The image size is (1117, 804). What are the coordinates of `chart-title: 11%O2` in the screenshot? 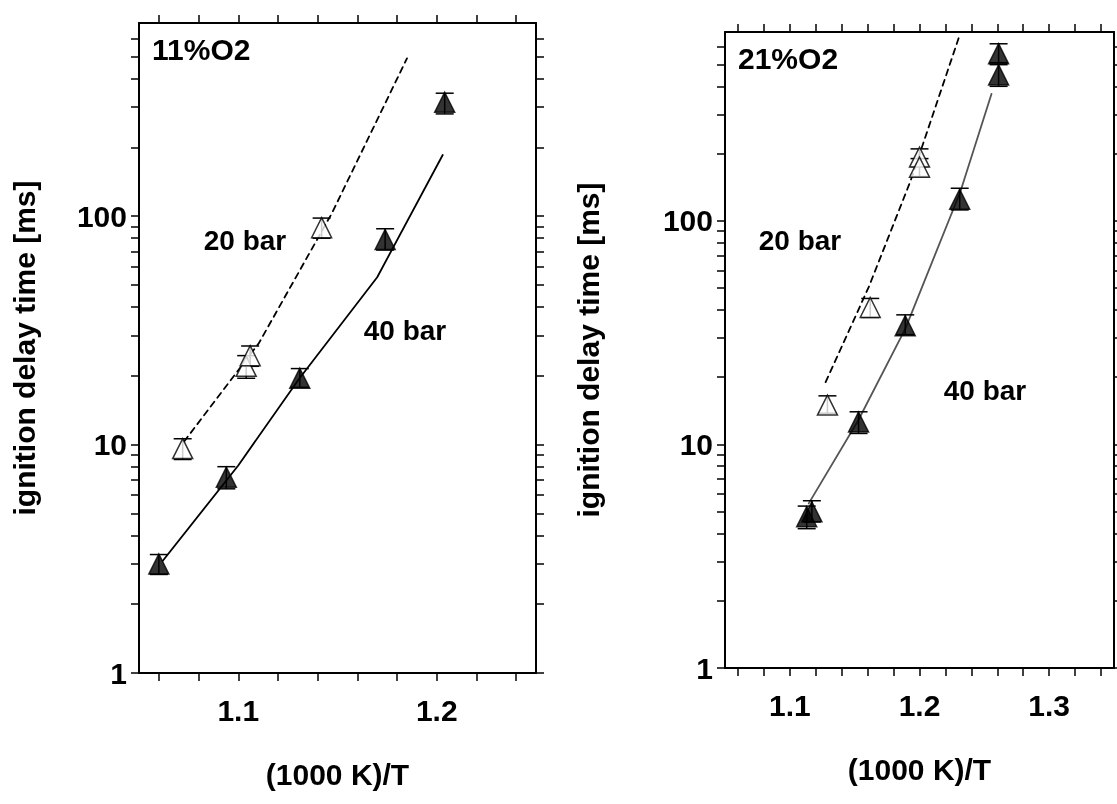 It's located at (201, 49).